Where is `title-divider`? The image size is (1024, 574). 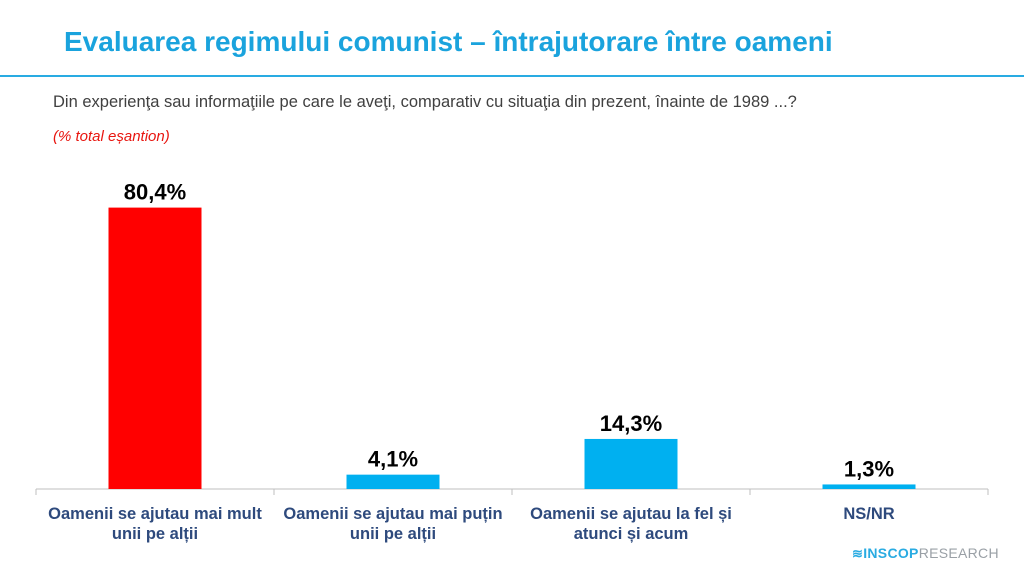 title-divider is located at coordinates (512, 76).